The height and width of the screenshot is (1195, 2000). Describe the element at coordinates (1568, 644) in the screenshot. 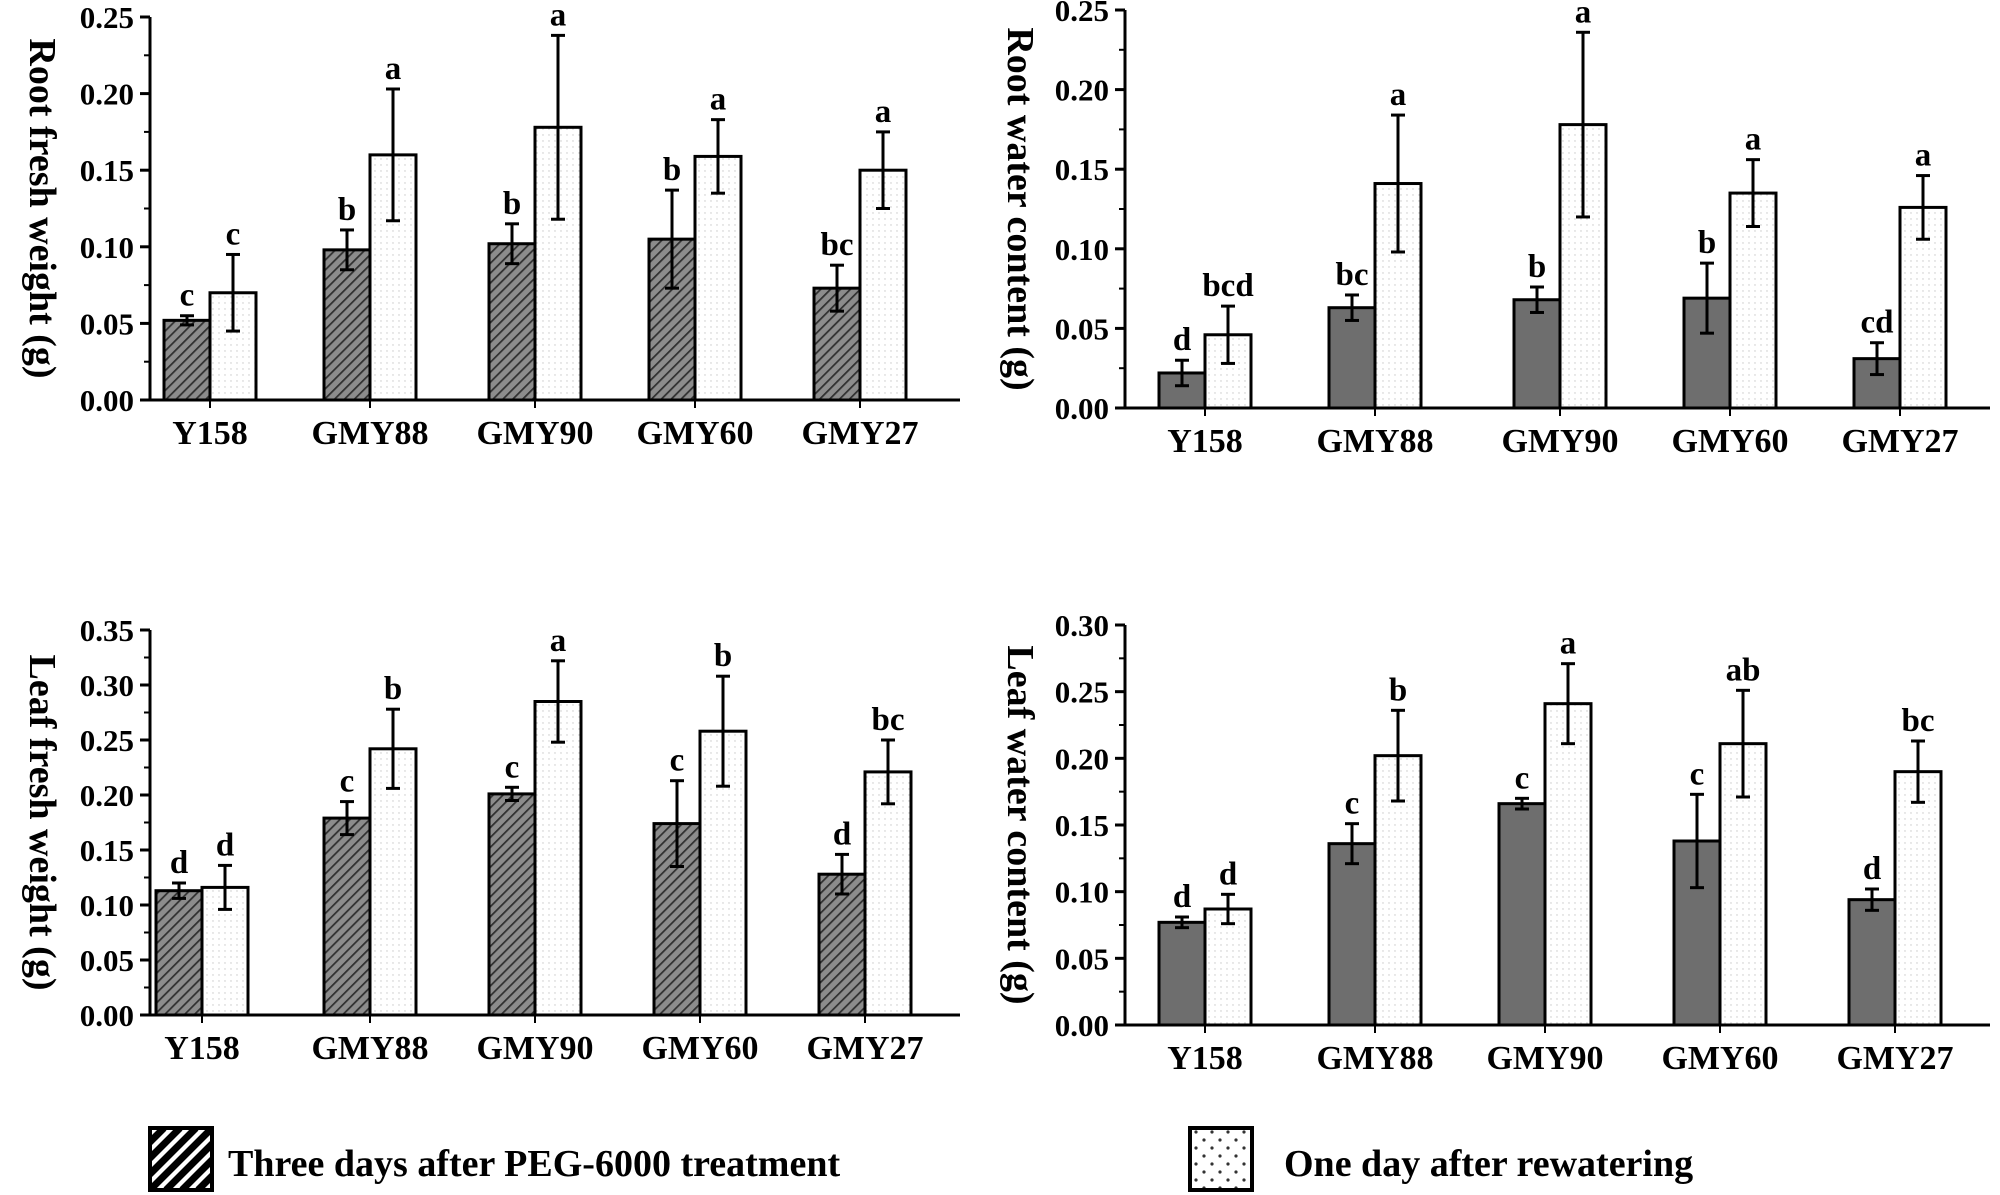

I see `leaf-water-content-significance-letter: a` at that location.